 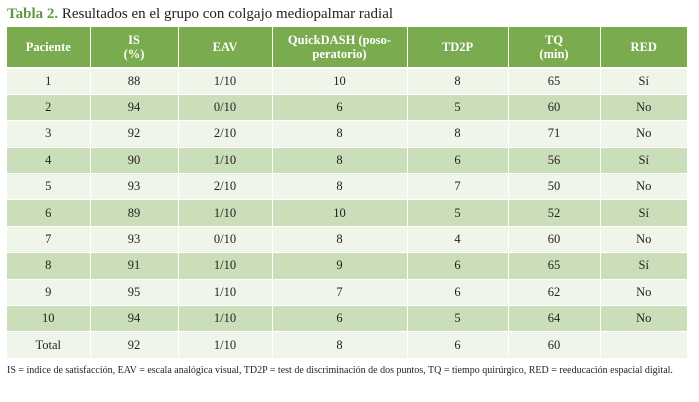 What do you see at coordinates (134, 81) in the screenshot?
I see `table-cell: 88` at bounding box center [134, 81].